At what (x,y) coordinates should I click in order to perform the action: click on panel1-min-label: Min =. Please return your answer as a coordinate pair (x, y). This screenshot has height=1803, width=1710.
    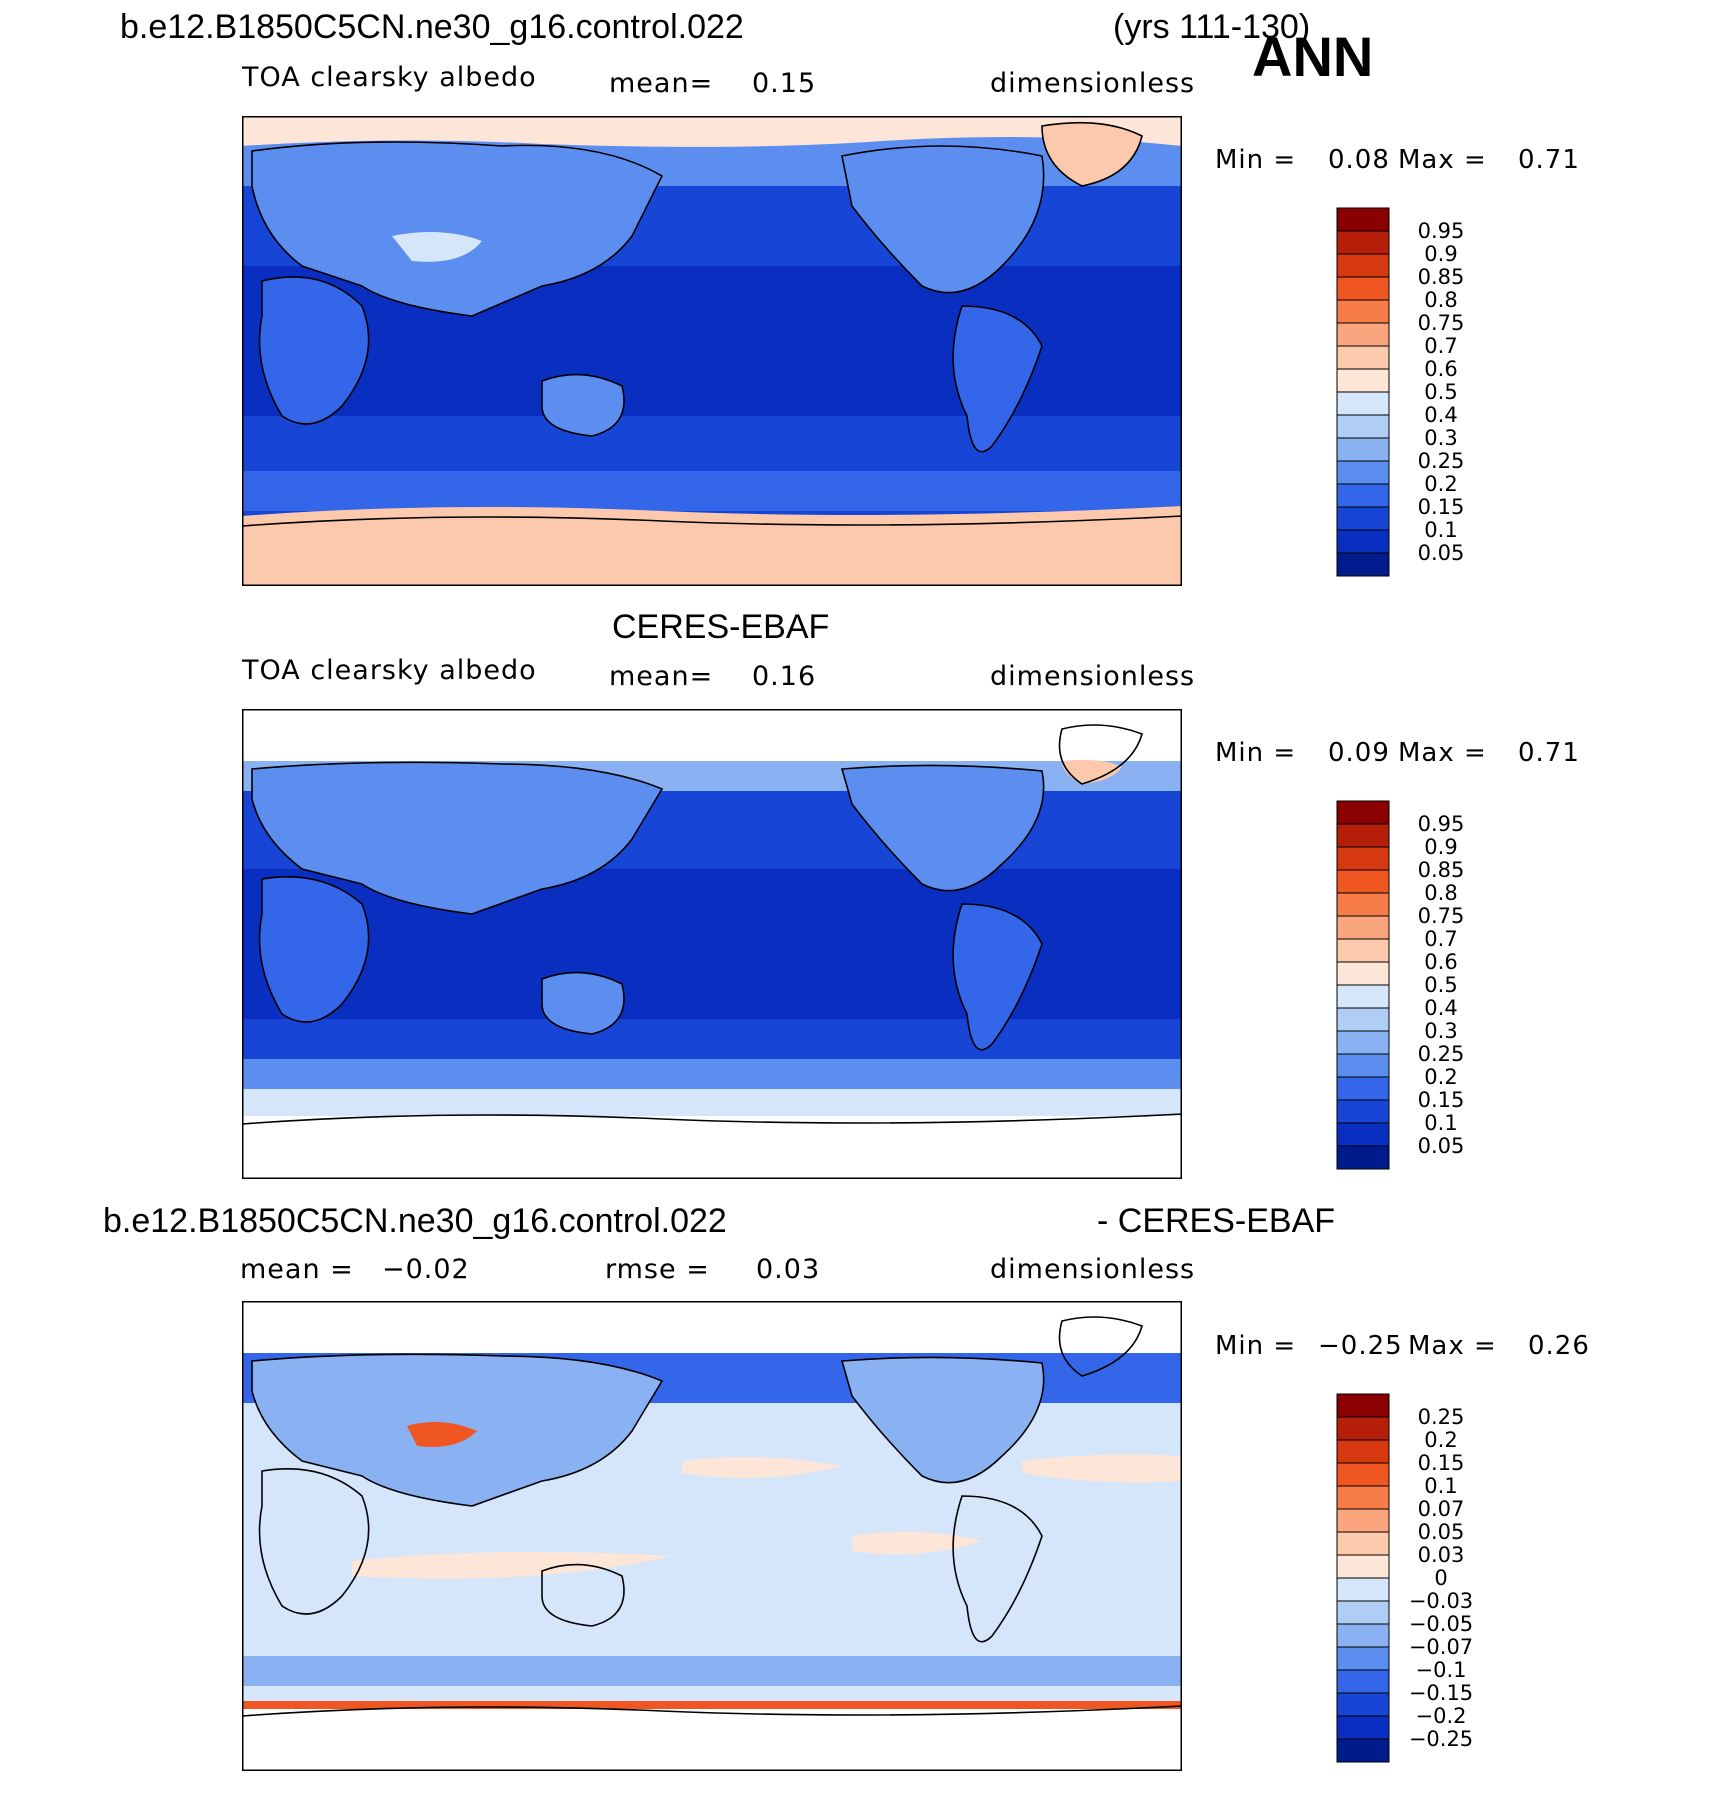
    Looking at the image, I should click on (1256, 160).